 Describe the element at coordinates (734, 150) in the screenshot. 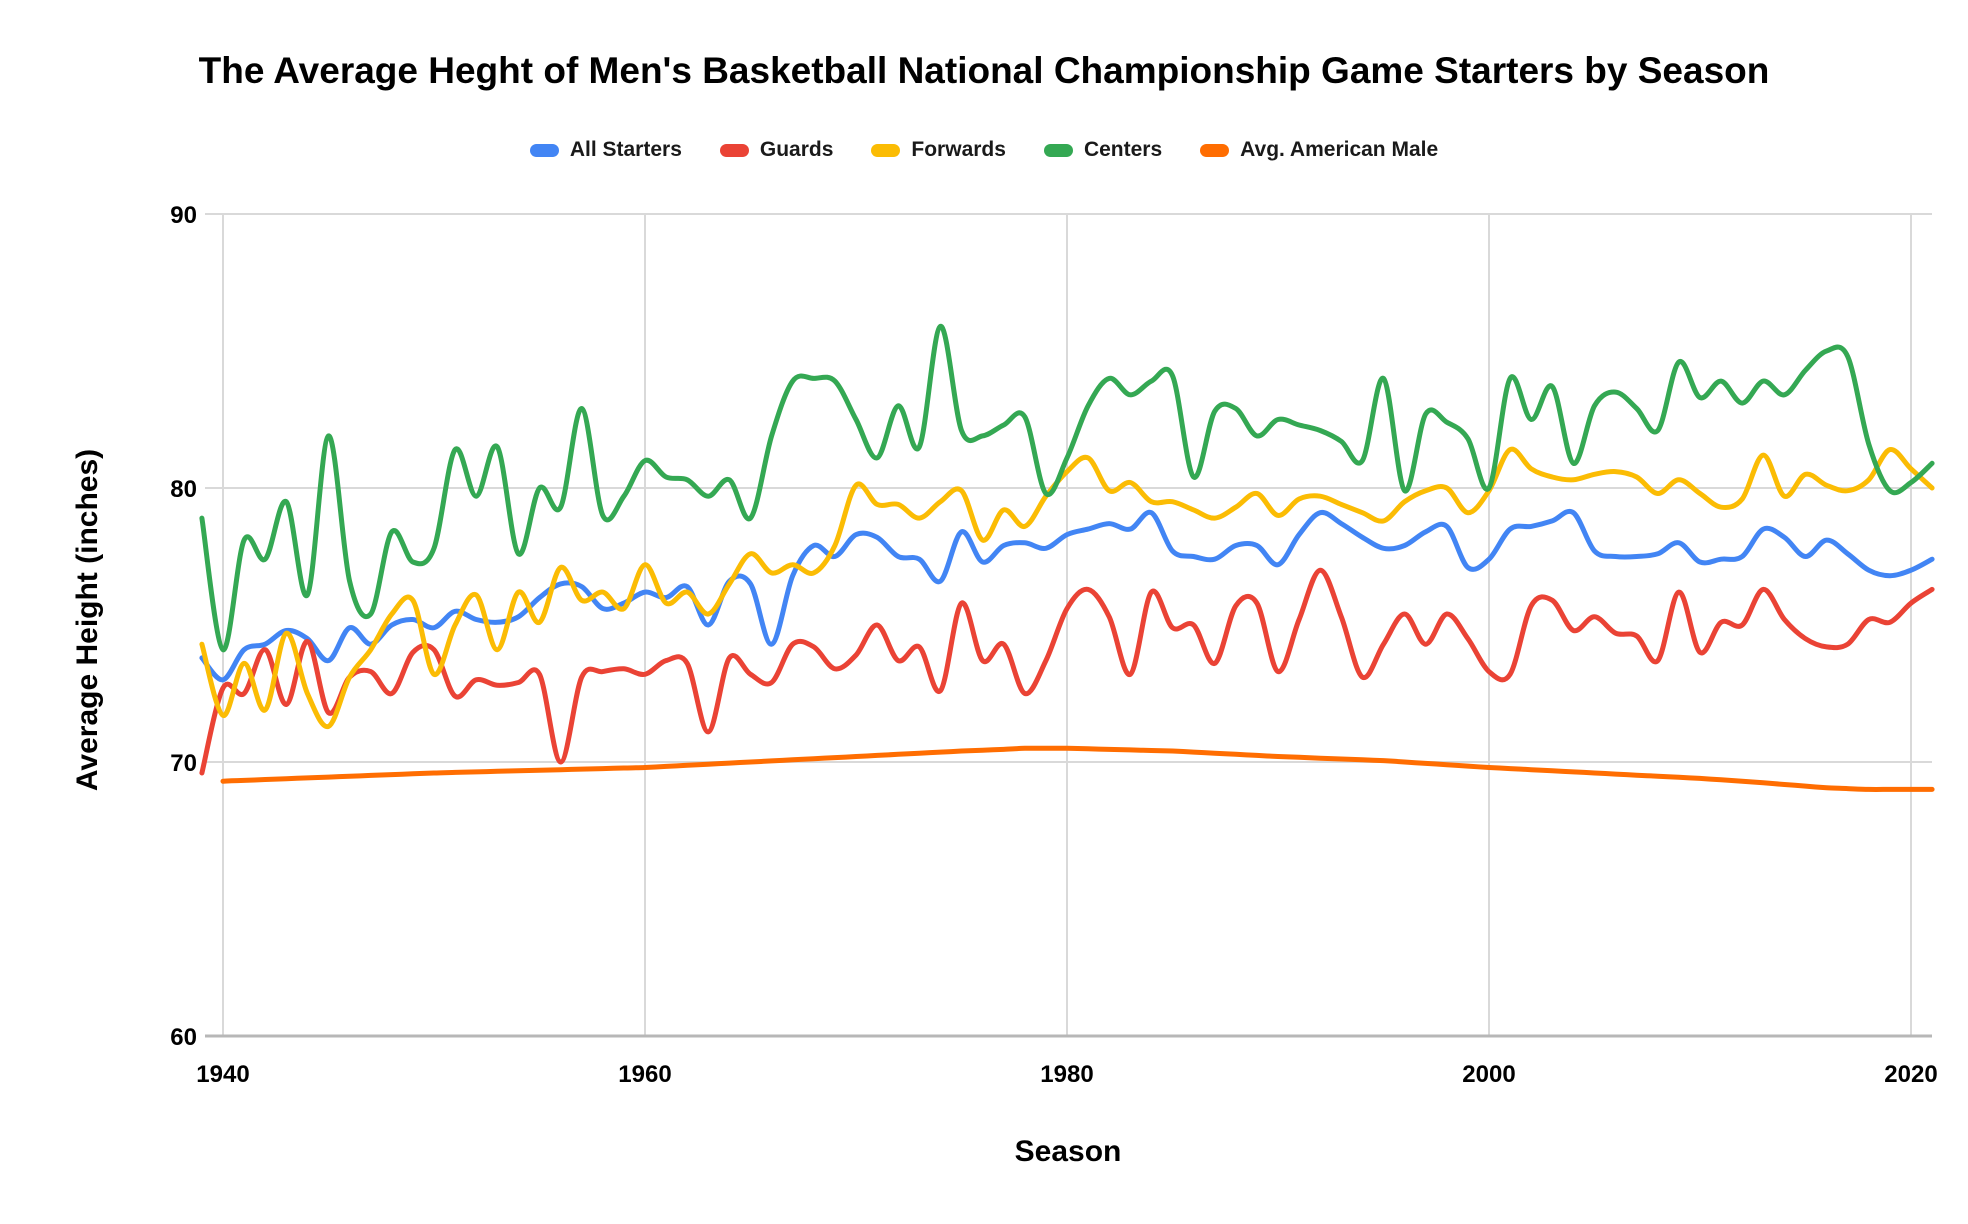

I see `legend-swatch-guards` at that location.